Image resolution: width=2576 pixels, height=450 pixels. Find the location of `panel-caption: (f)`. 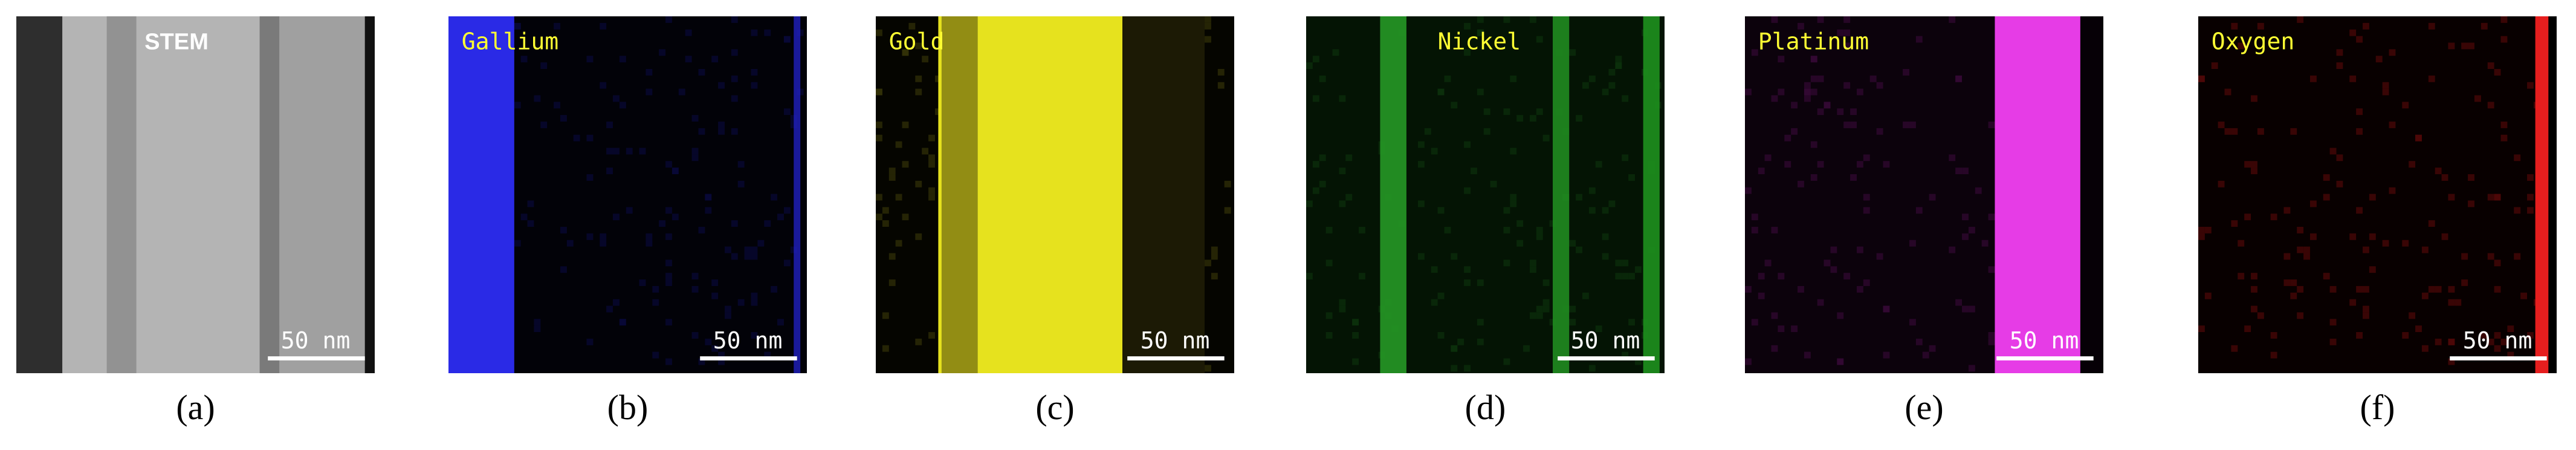

panel-caption: (f) is located at coordinates (2377, 407).